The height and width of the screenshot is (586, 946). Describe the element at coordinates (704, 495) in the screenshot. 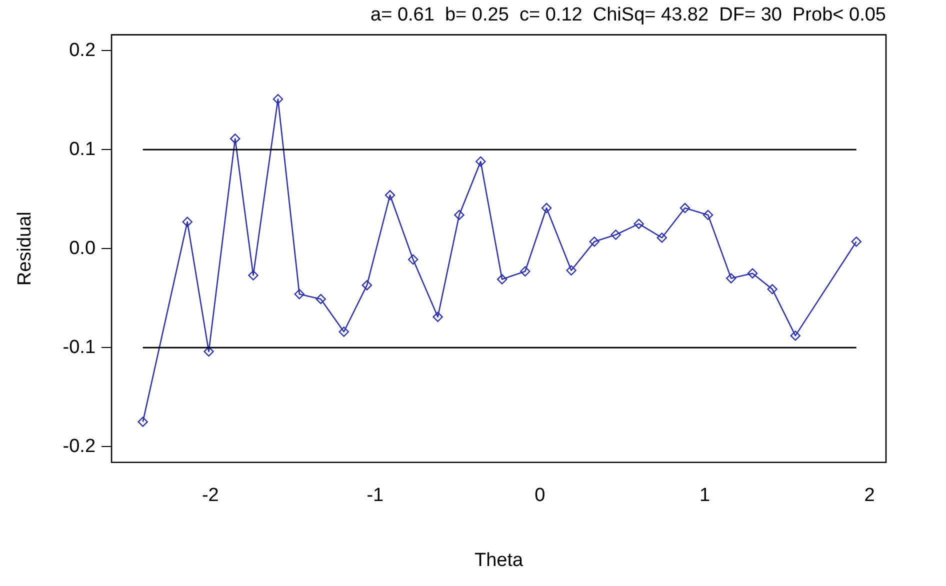

I see `x-tick-label: 1` at that location.